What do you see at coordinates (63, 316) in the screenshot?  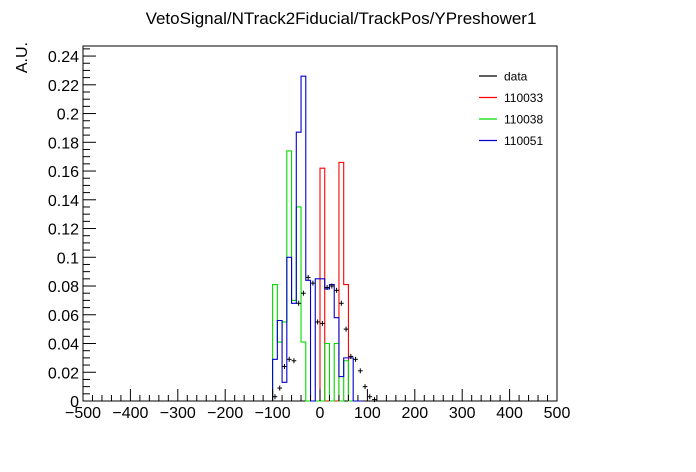 I see `y-tick-label: 0.06` at bounding box center [63, 316].